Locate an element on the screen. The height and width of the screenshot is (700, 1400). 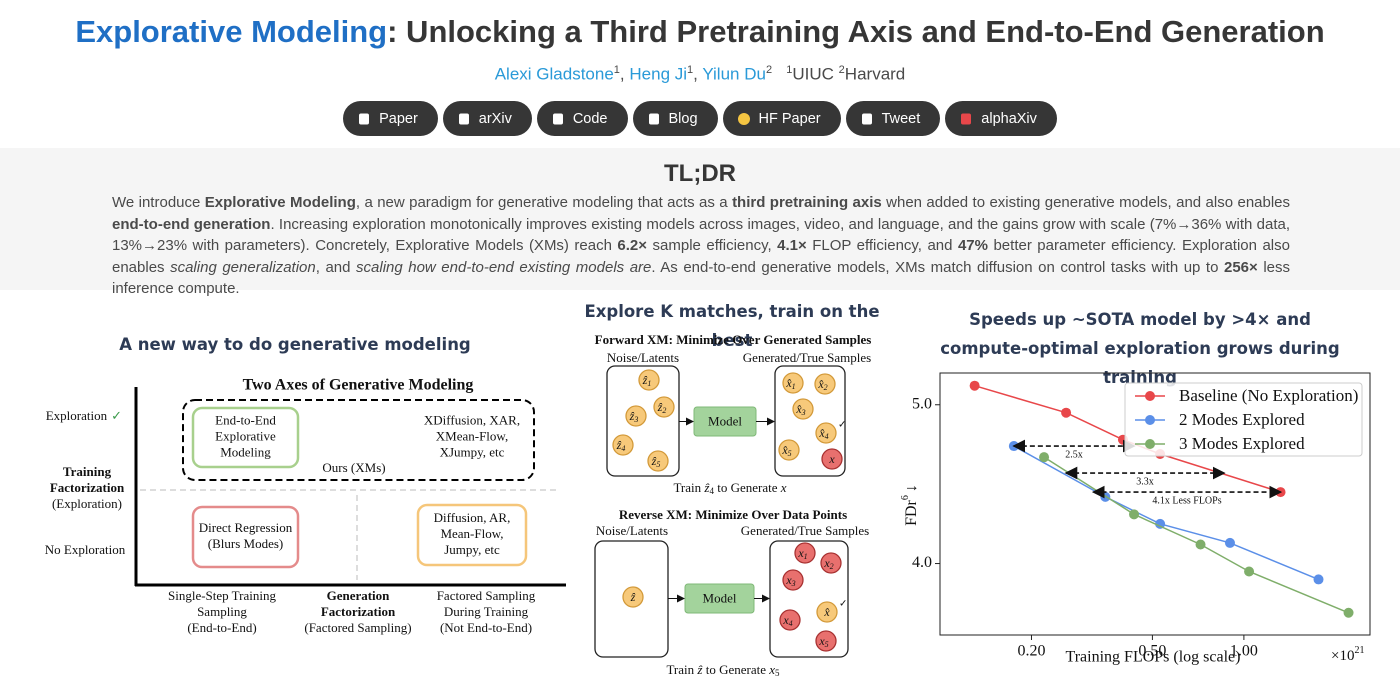
tldr-segment: FLOP efficiency, and is located at coordinates (882, 245).